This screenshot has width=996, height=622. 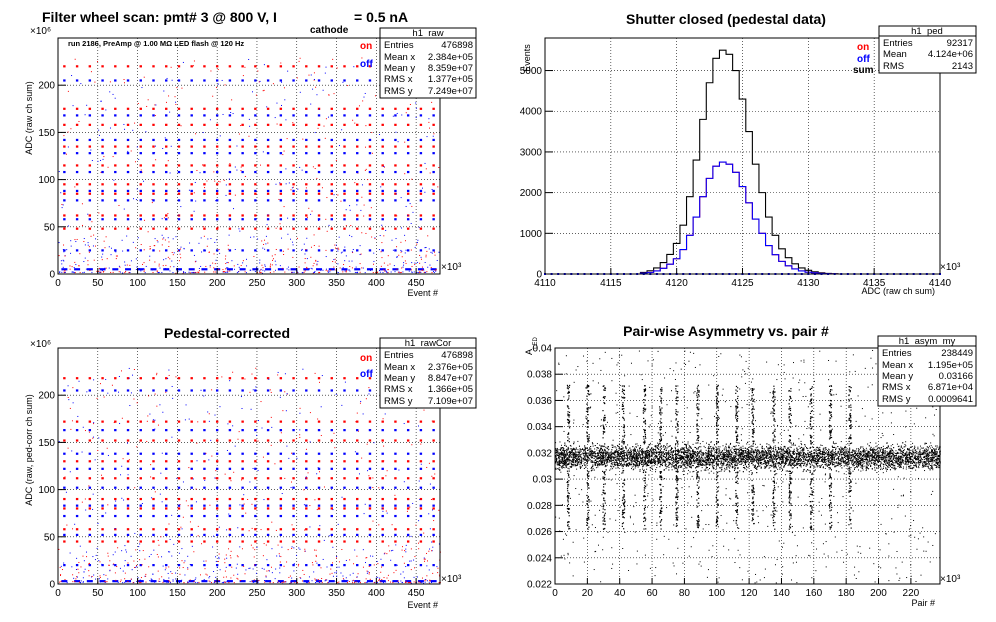 I want to click on cor-legend-off: off, so click(x=366, y=374).